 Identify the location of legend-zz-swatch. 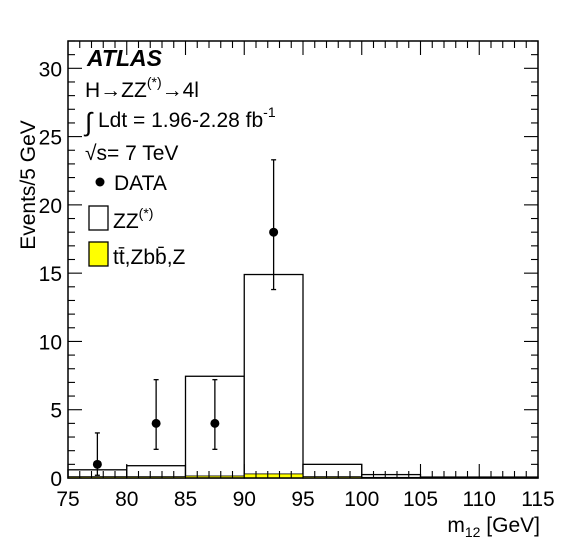
(98, 218).